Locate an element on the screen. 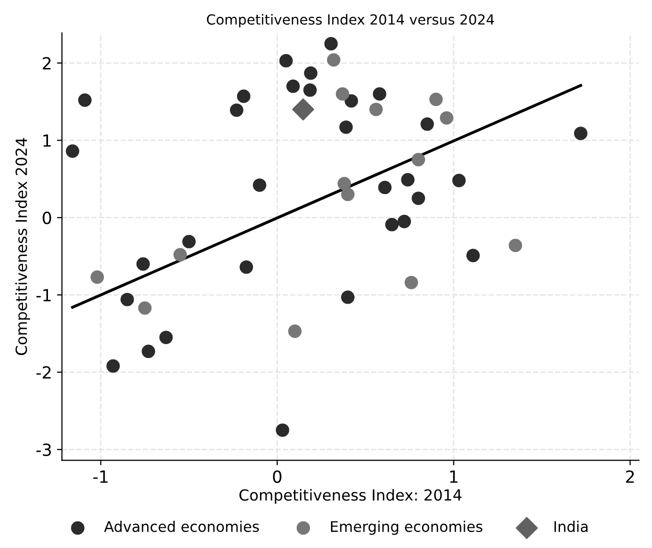 The image size is (652, 548). legend-label: Advanced economies is located at coordinates (181, 526).